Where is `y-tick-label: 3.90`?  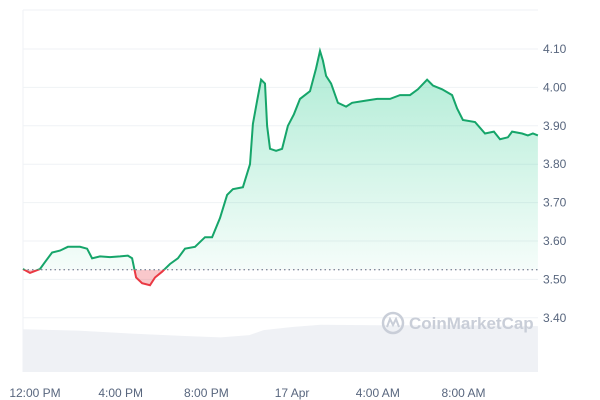
y-tick-label: 3.90 is located at coordinates (555, 126).